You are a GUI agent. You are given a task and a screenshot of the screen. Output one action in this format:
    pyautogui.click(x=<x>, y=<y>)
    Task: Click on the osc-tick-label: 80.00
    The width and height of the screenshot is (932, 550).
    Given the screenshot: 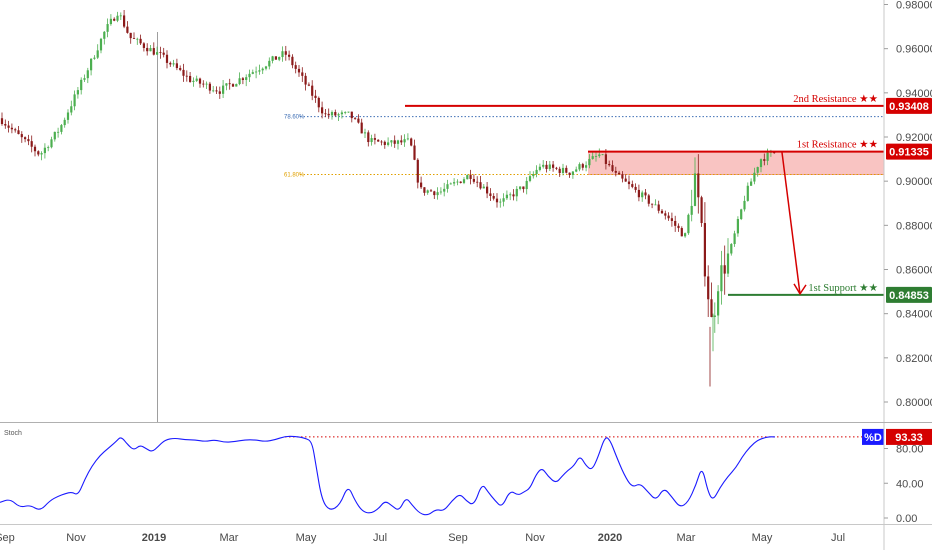 What is the action you would take?
    pyautogui.click(x=910, y=450)
    